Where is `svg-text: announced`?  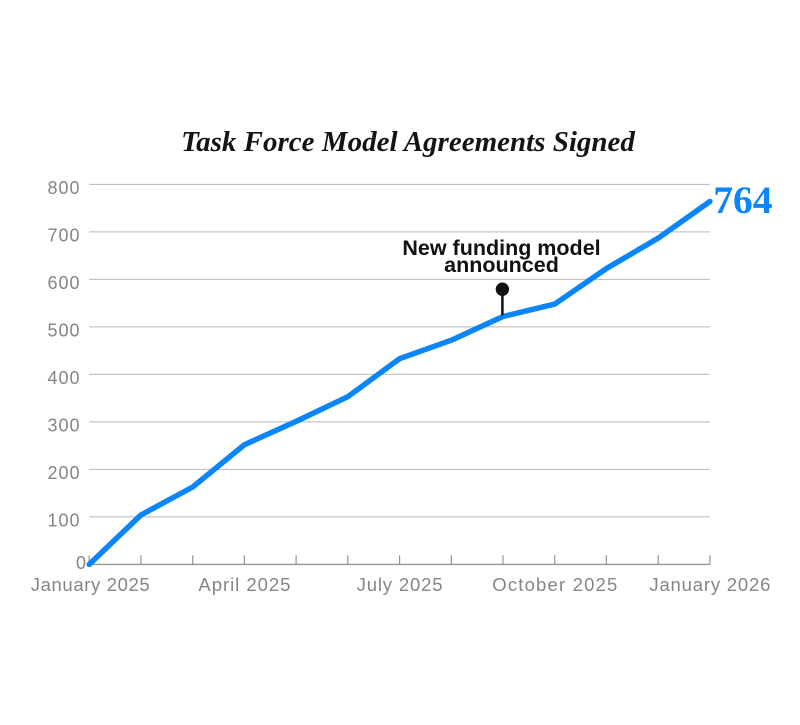
svg-text: announced is located at coordinates (501, 265).